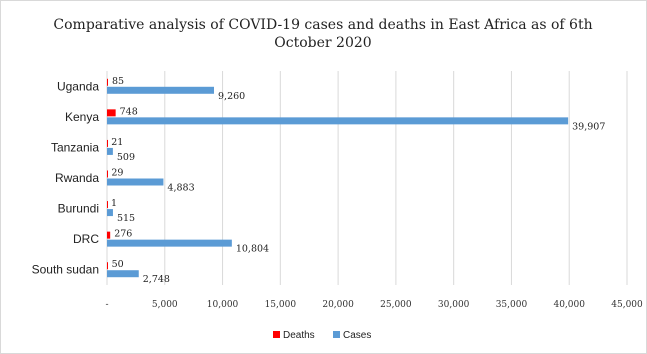 Image resolution: width=647 pixels, height=354 pixels. I want to click on deaths-data-label: 1, so click(114, 203).